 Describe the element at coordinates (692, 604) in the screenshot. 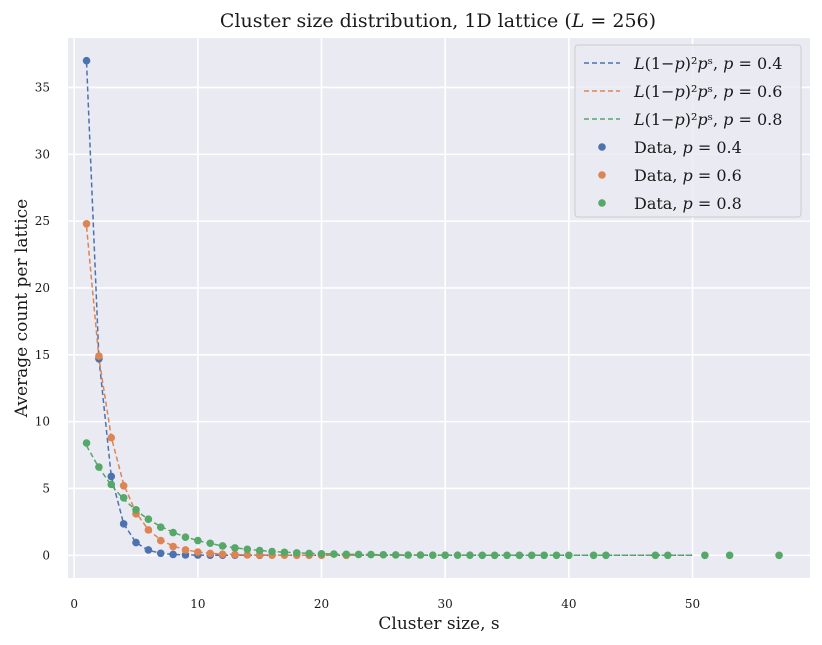

I see `x-tick-label: 50` at that location.